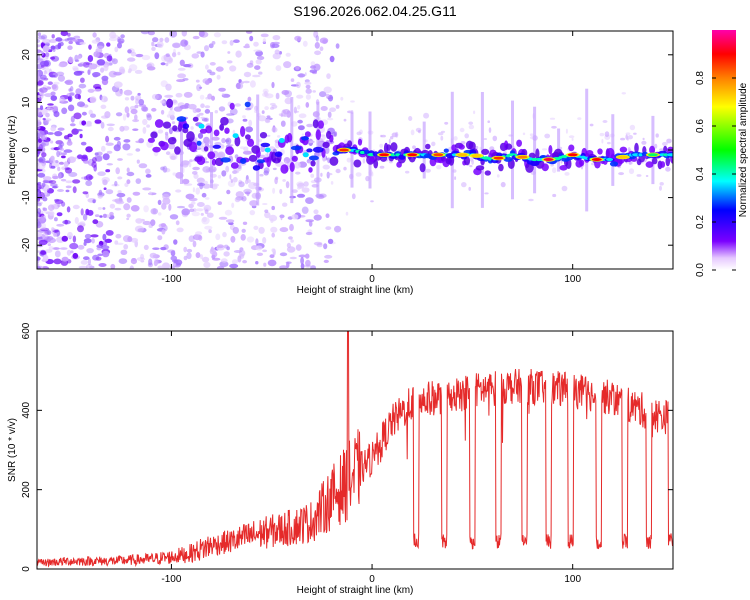  I want to click on spectrogram-xtick-label: 0, so click(372, 279).